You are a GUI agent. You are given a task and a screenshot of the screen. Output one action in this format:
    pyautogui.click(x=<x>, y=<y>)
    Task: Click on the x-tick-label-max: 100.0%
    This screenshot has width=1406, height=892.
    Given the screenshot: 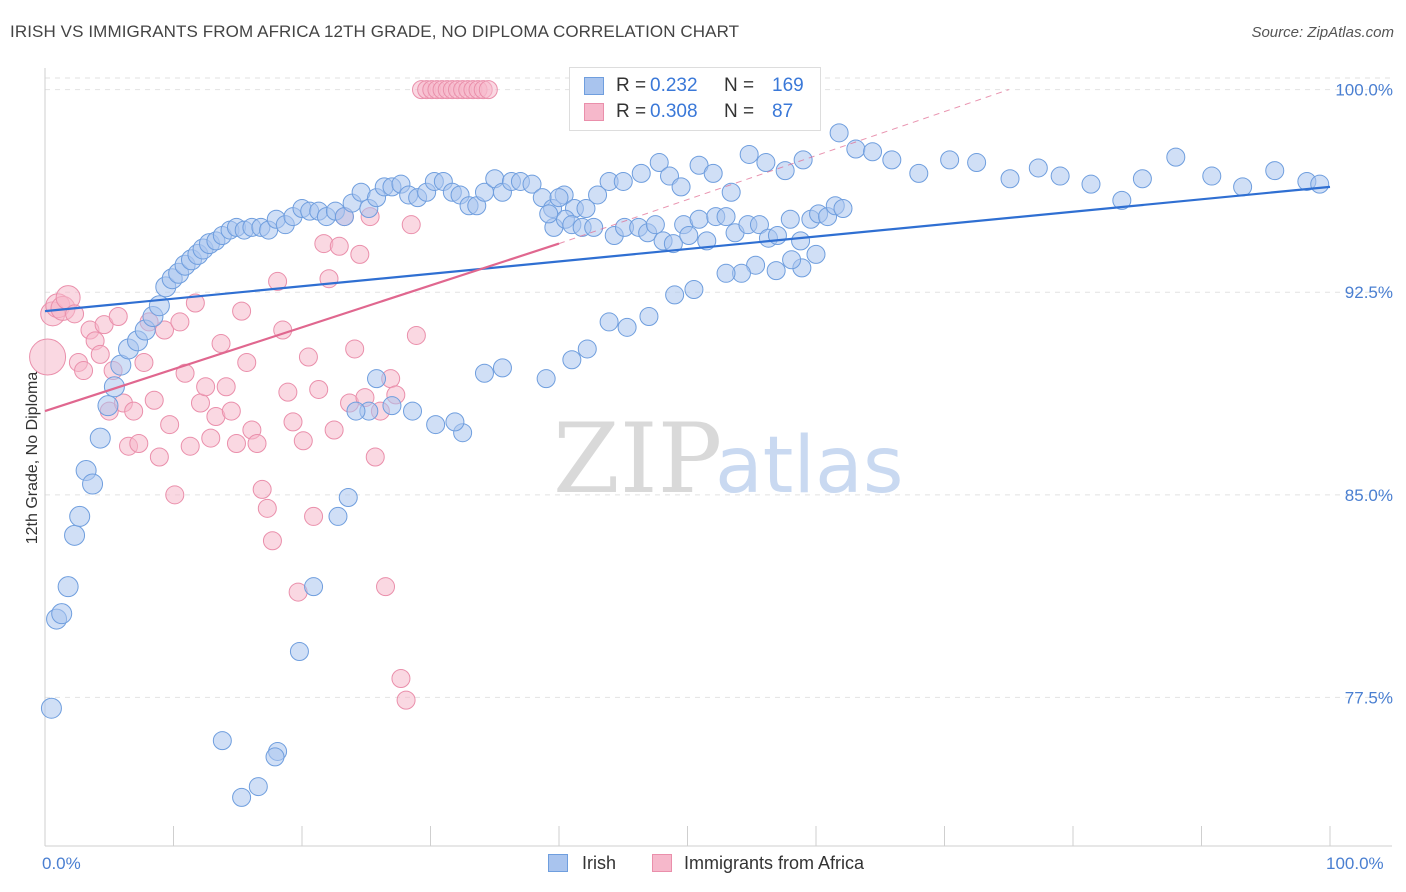 What is the action you would take?
    pyautogui.click(x=1355, y=863)
    